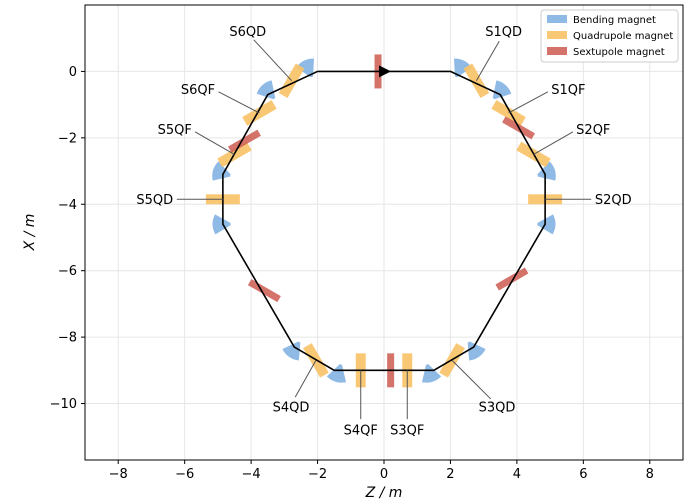 The width and height of the screenshot is (690, 502). I want to click on x-tick-label: 4, so click(517, 474).